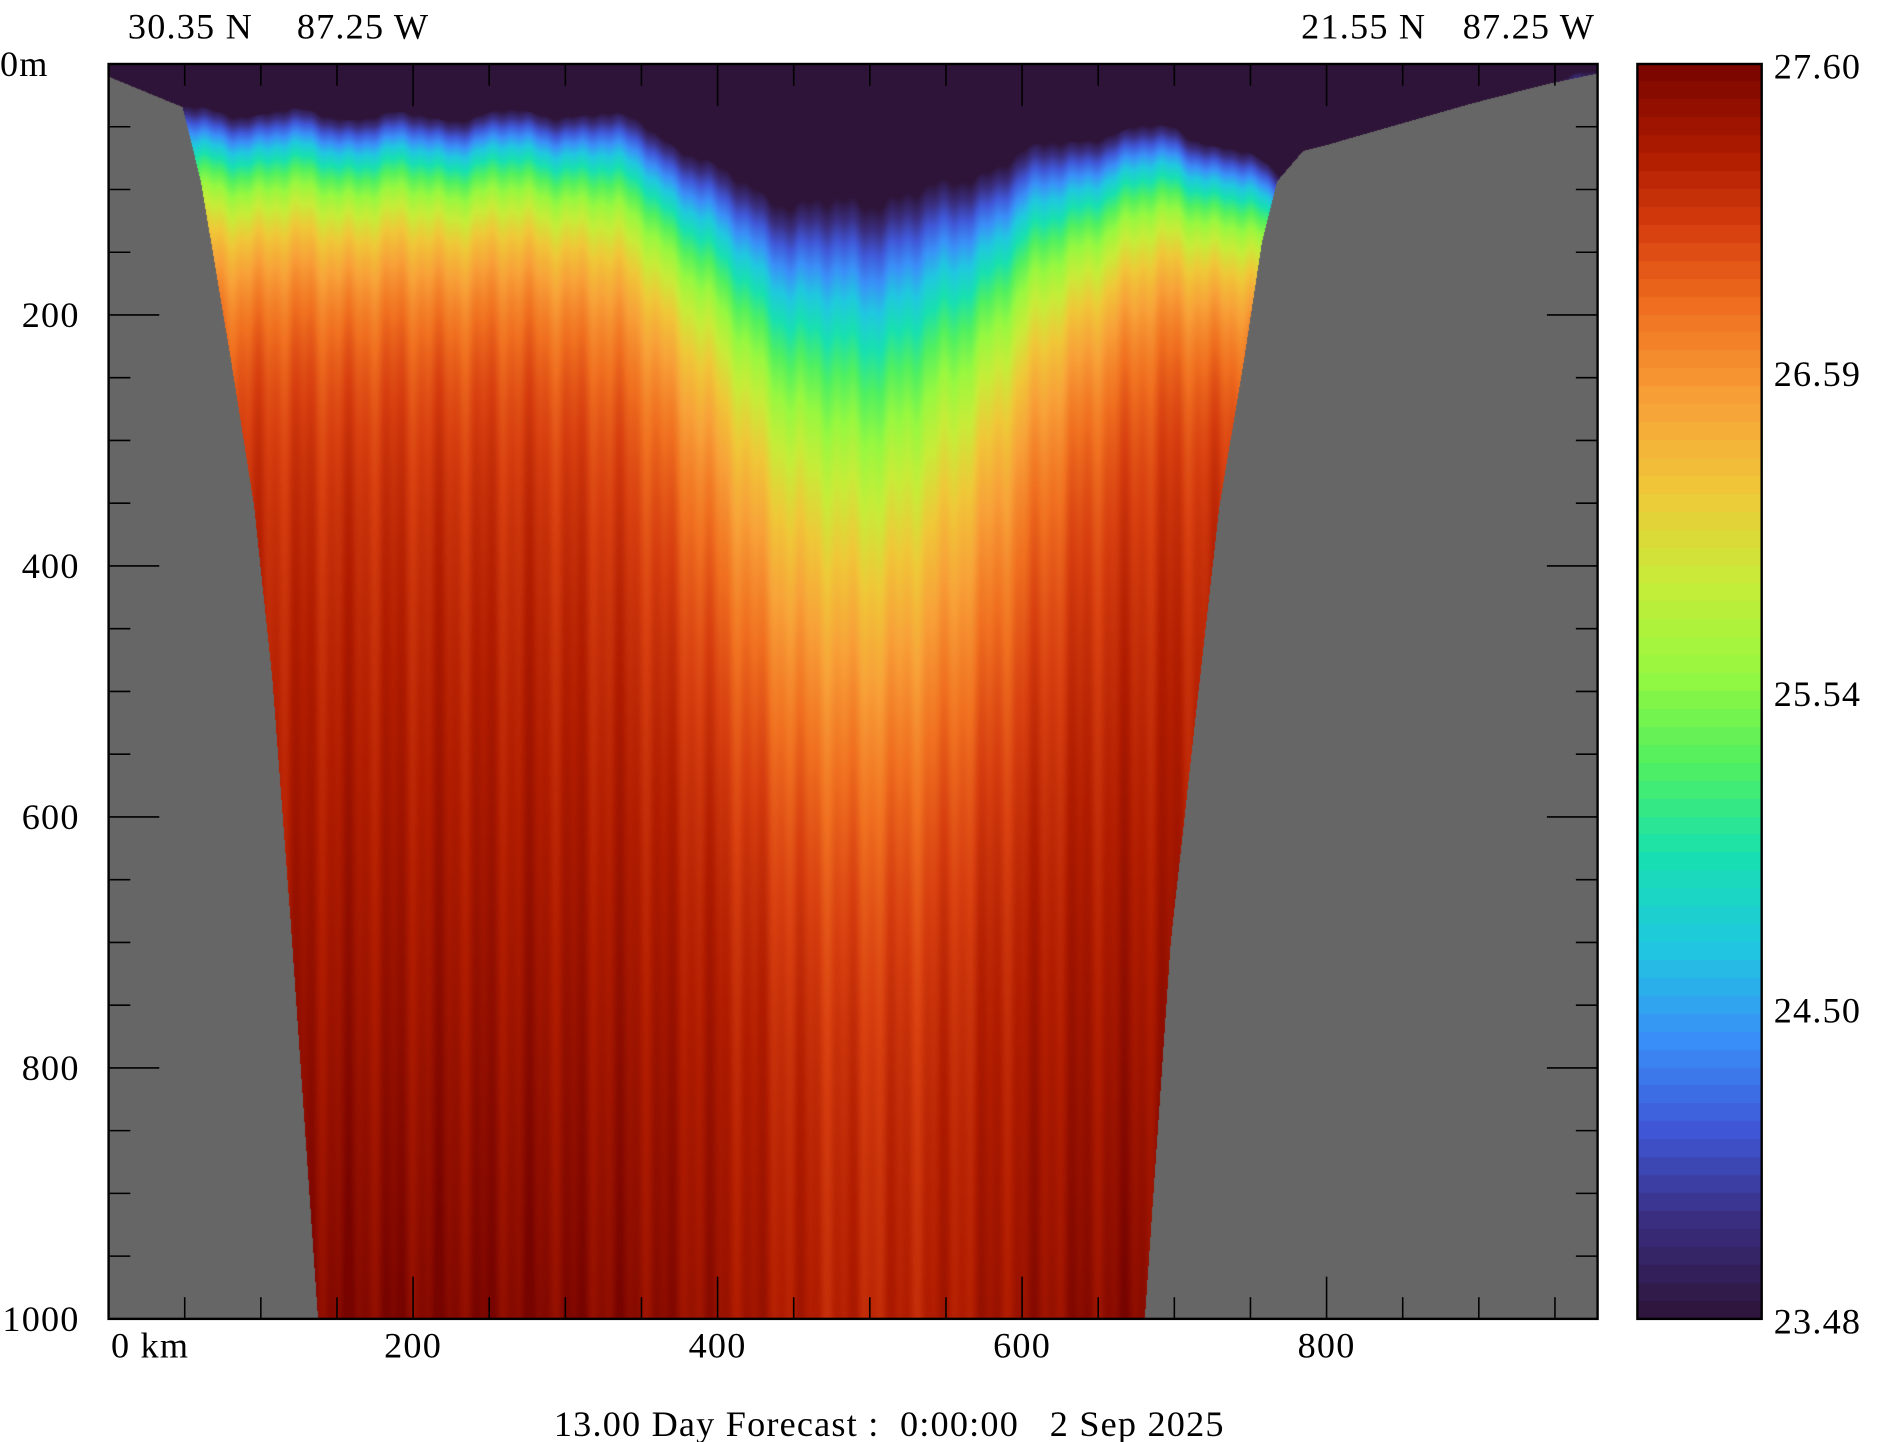 This screenshot has width=1892, height=1442. Describe the element at coordinates (363, 27) in the screenshot. I see `start-longitude-label: 87.25 W` at that location.